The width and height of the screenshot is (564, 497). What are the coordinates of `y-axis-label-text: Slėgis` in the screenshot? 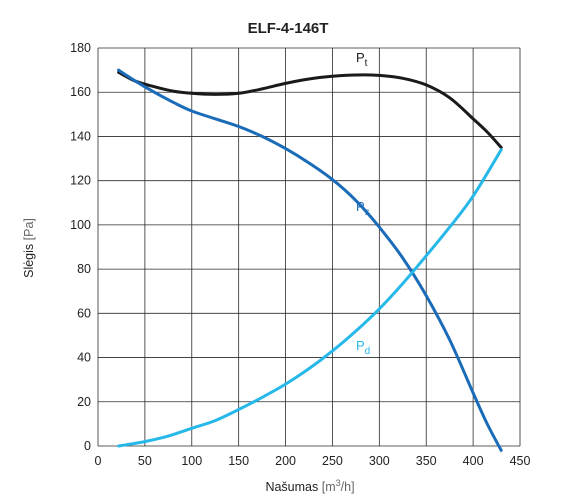 It's located at (29, 261).